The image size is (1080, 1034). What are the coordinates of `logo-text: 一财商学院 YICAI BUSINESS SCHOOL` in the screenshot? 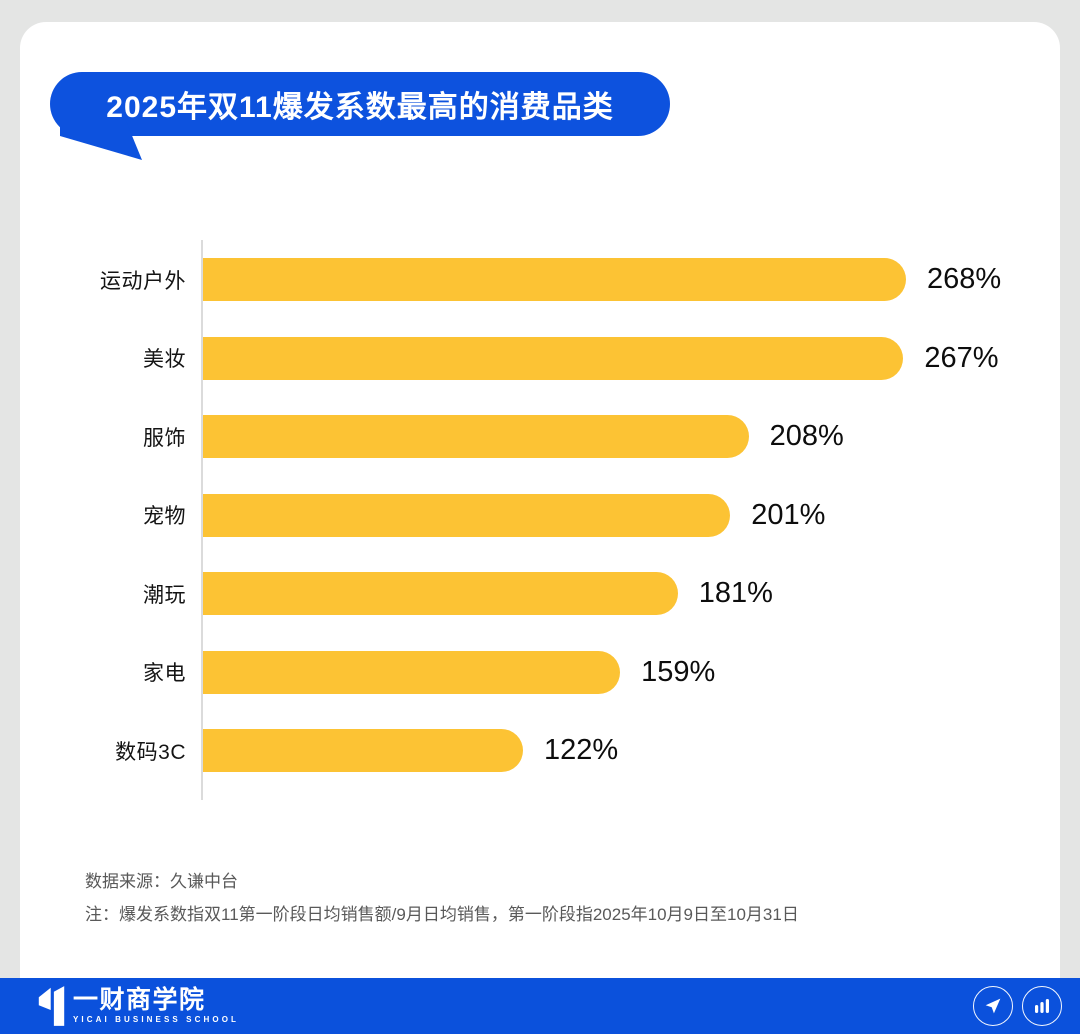 It's located at (156, 1006).